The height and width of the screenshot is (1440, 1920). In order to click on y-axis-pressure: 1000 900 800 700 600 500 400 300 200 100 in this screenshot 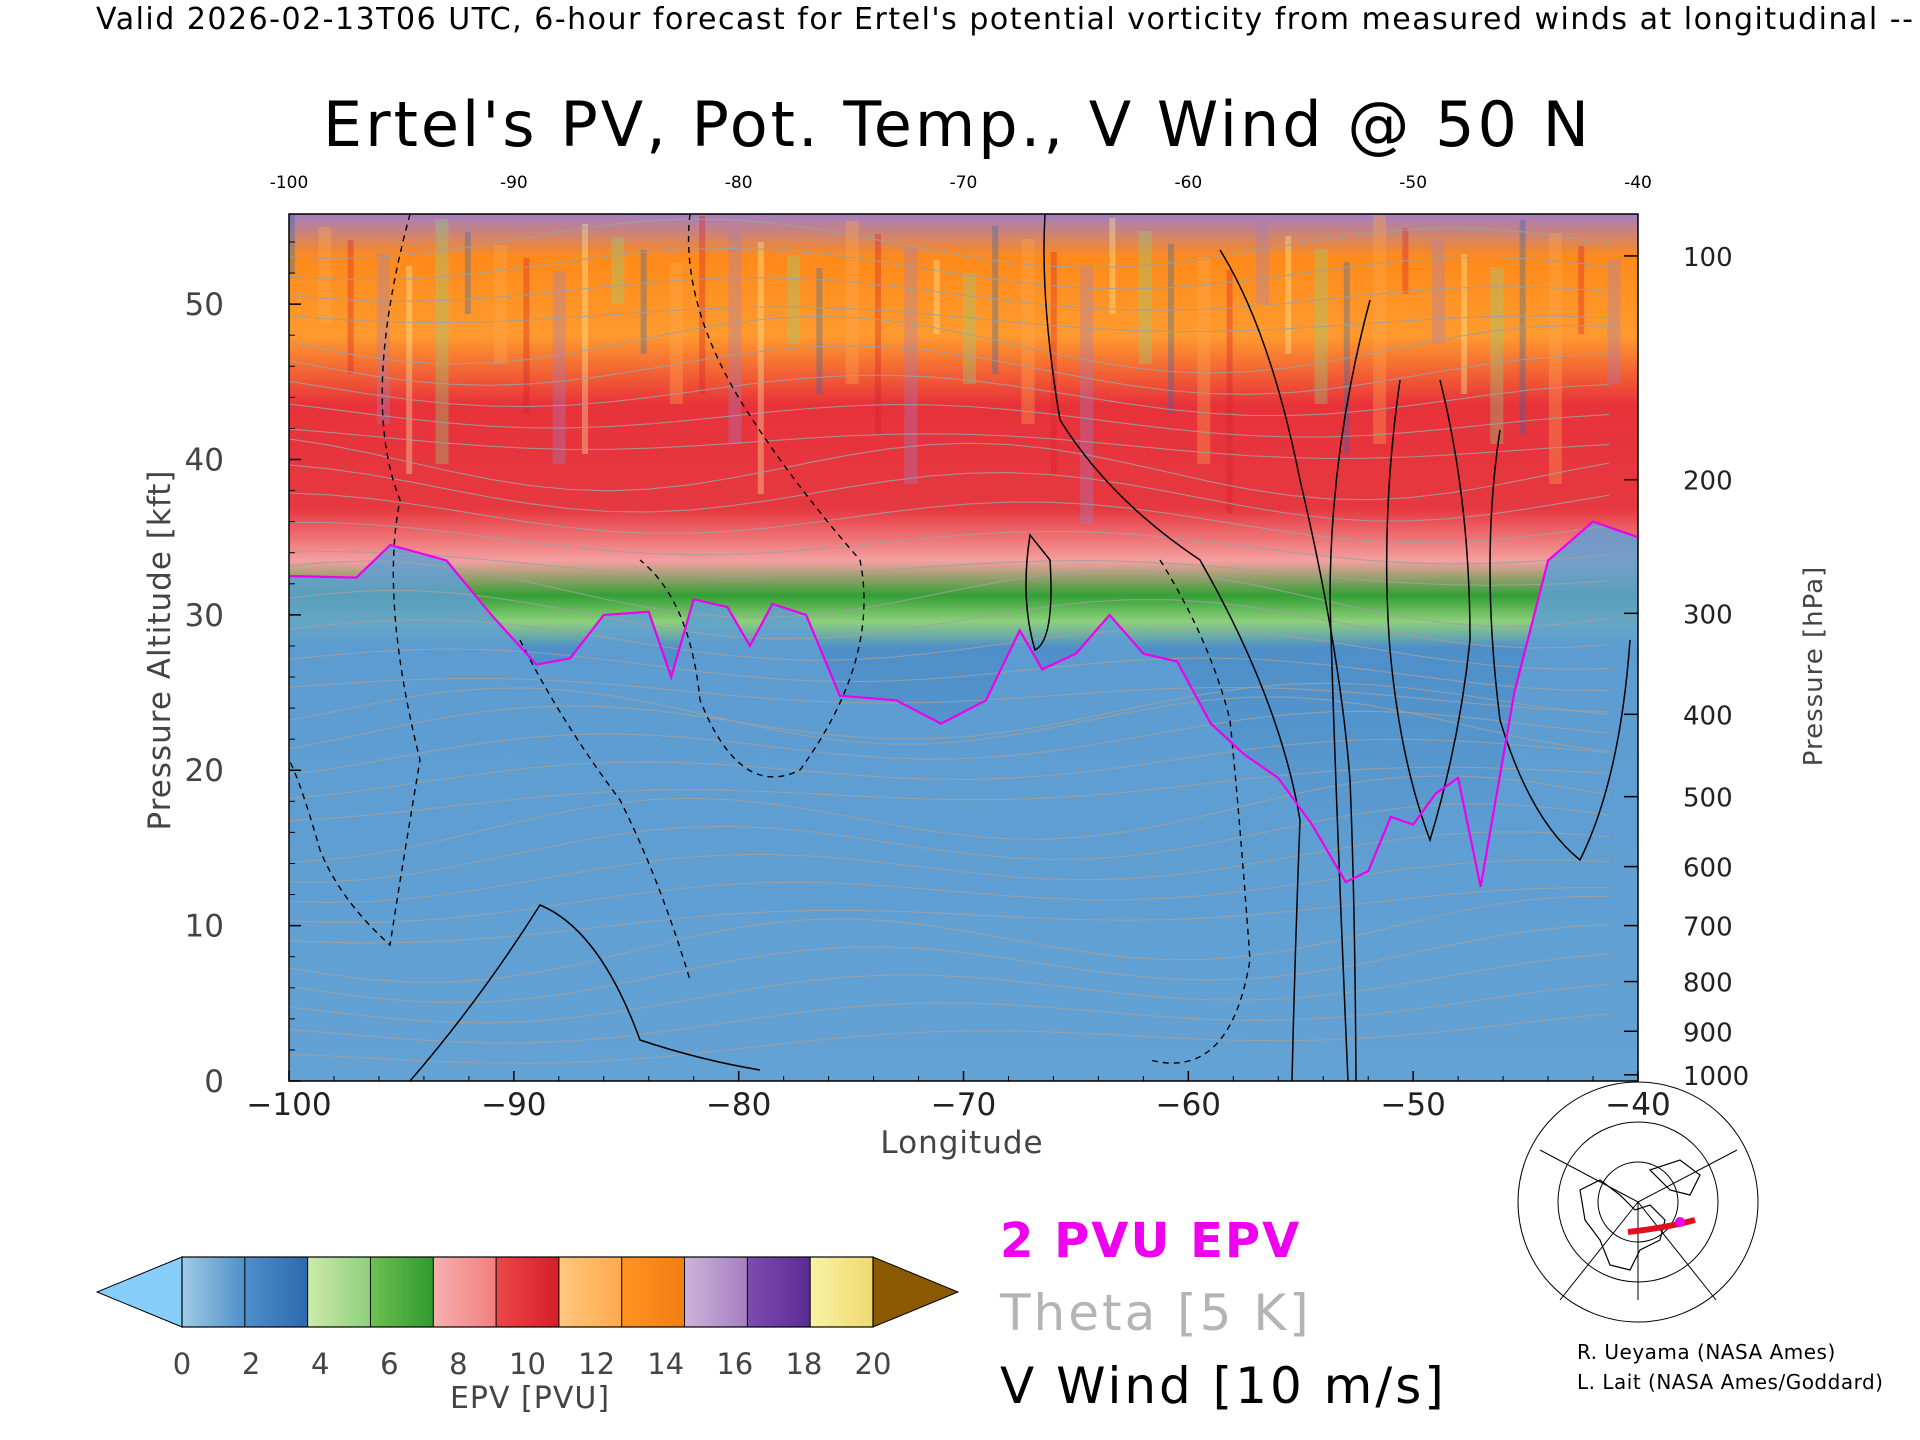, I will do `click(1686, 667)`.